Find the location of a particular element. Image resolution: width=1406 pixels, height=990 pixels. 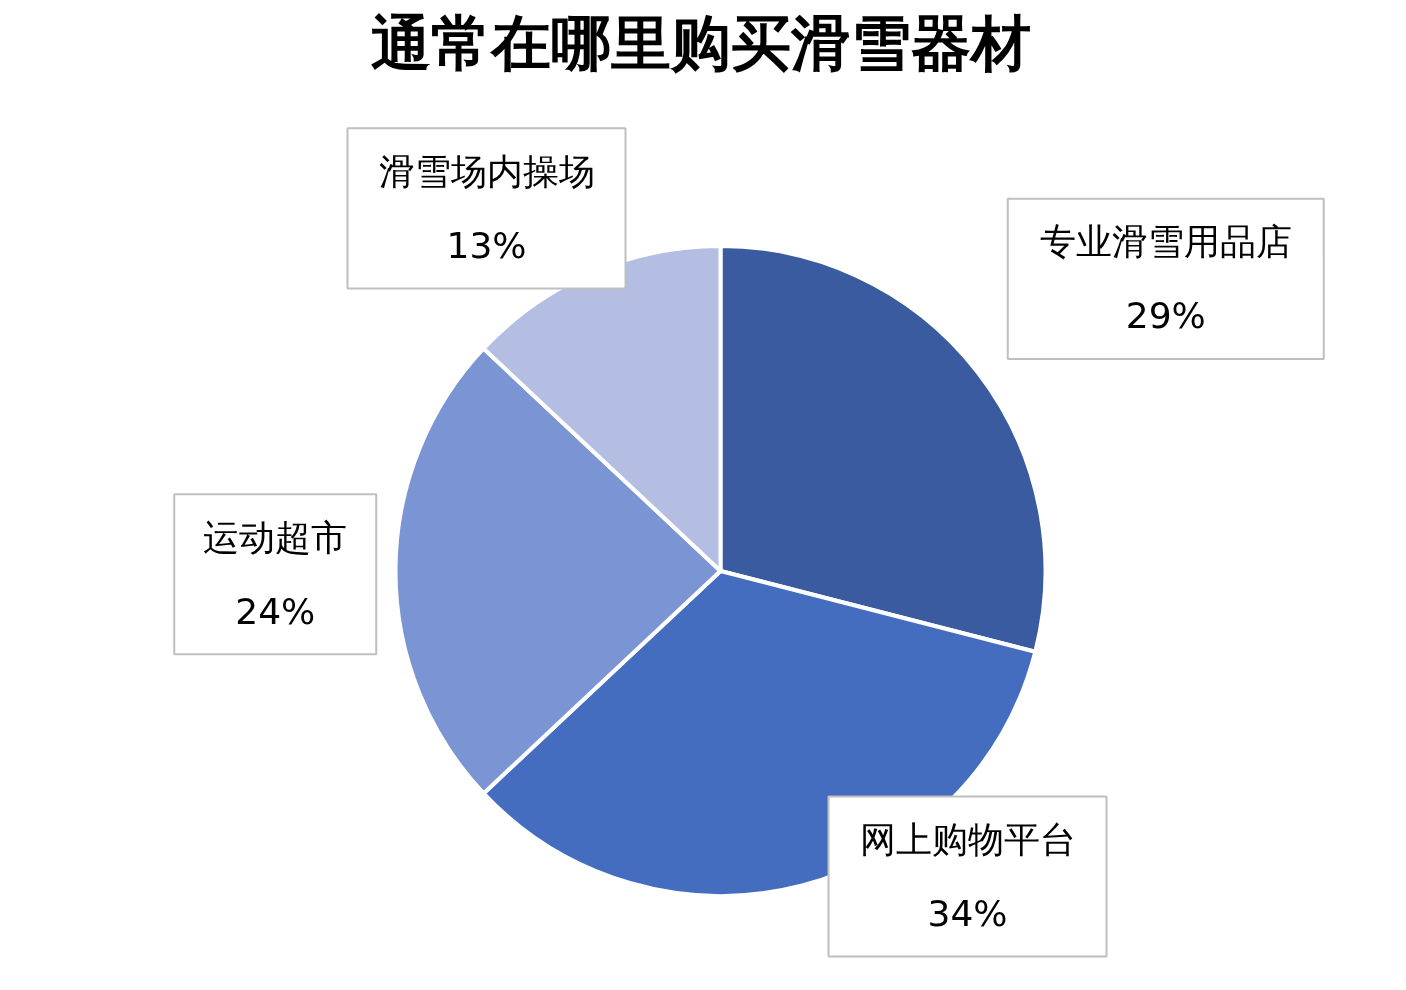

slice-label: 滑雪场内操场 is located at coordinates (486, 171).